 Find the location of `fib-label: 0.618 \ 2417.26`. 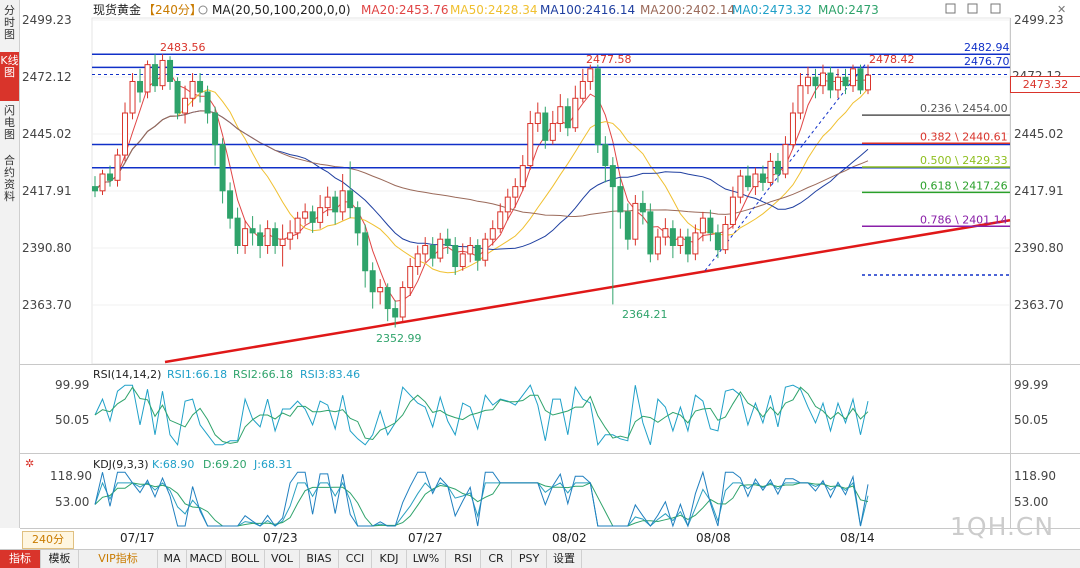

fib-label: 0.618 \ 2417.26 is located at coordinates (964, 185).